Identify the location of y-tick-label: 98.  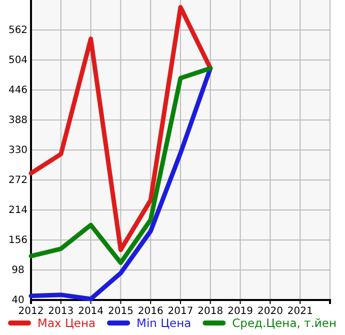
(18, 270).